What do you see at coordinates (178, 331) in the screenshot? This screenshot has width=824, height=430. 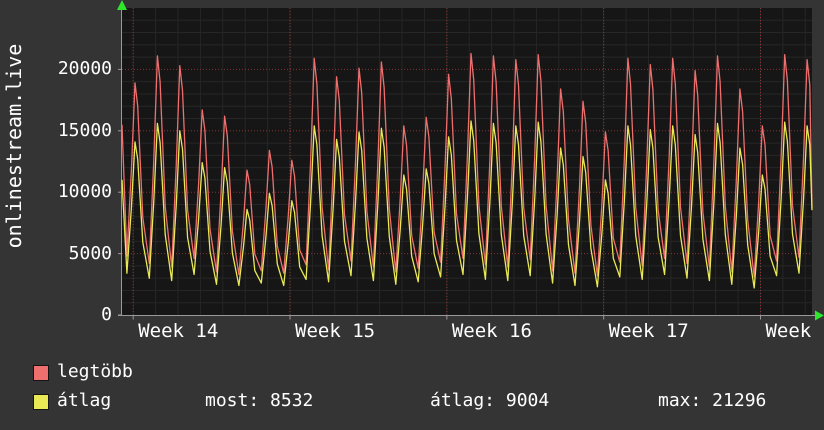 I see `x-week-label-14: Week 14` at bounding box center [178, 331].